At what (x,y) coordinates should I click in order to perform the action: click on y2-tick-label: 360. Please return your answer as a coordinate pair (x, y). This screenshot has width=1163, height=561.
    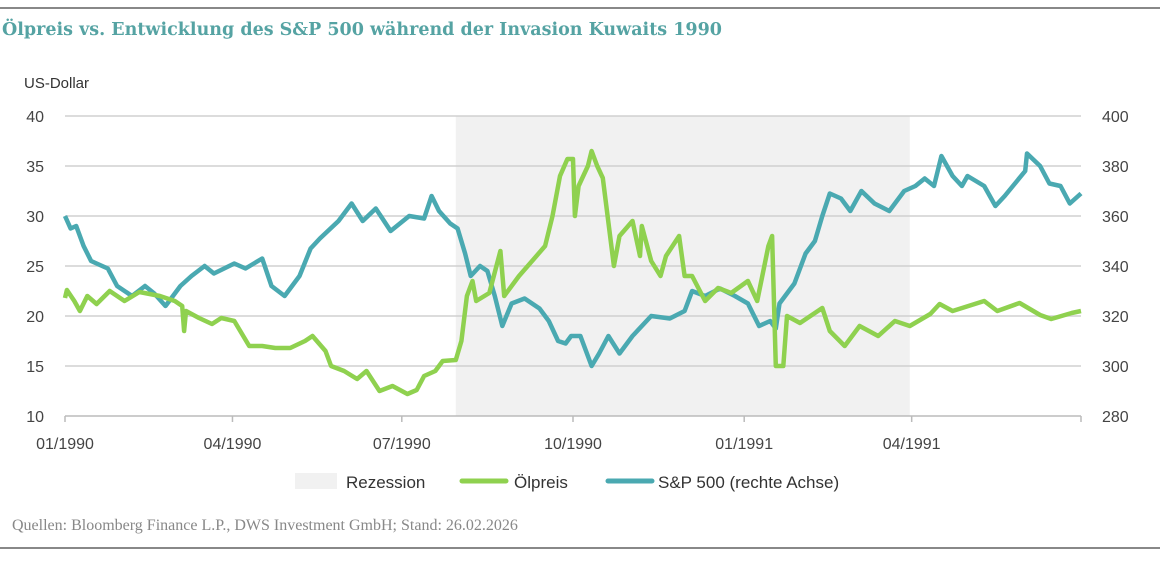
    Looking at the image, I should click on (1115, 217).